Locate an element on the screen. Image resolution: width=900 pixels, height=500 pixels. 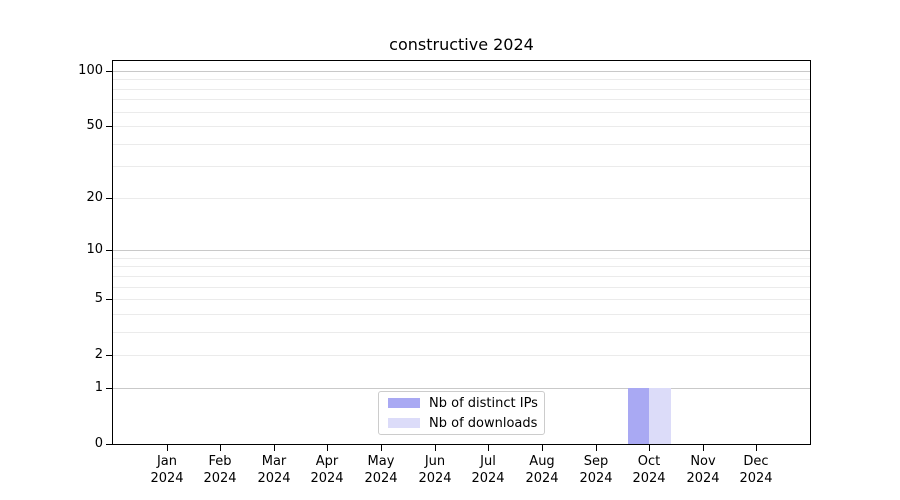
legend-item-distinct-ips: Nb of distinct IPs is located at coordinates (463, 403).